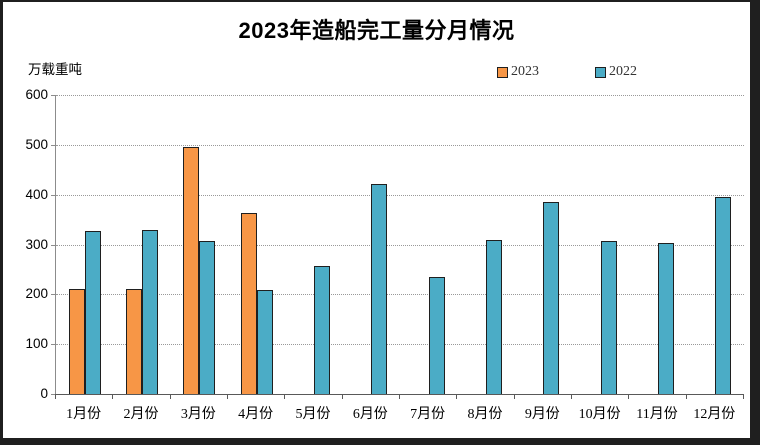  Describe the element at coordinates (376, 30) in the screenshot. I see `chart-title: 2023年造船完工量分月情况` at that location.